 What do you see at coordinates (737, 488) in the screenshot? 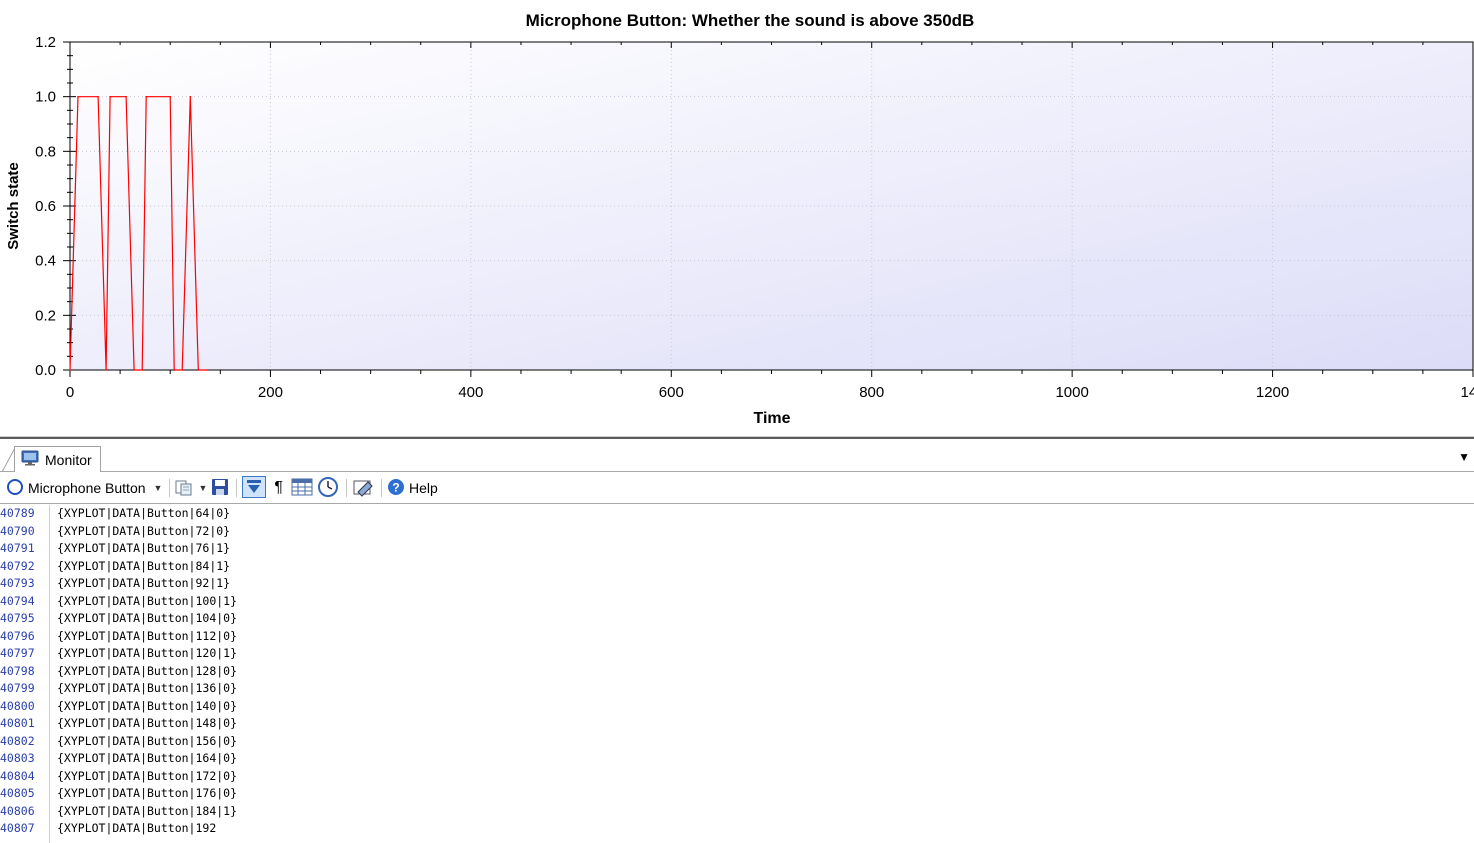
I see `monitor-toolbar: Microphone Button ▼ ▼ ¶` at bounding box center [737, 488].